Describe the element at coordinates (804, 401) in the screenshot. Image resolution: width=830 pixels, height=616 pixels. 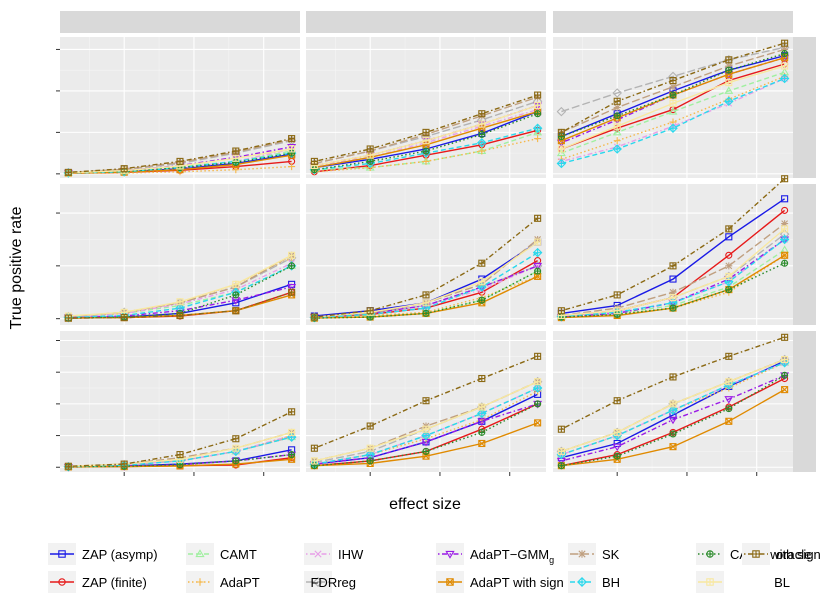
I see `row-strip-bg` at that location.